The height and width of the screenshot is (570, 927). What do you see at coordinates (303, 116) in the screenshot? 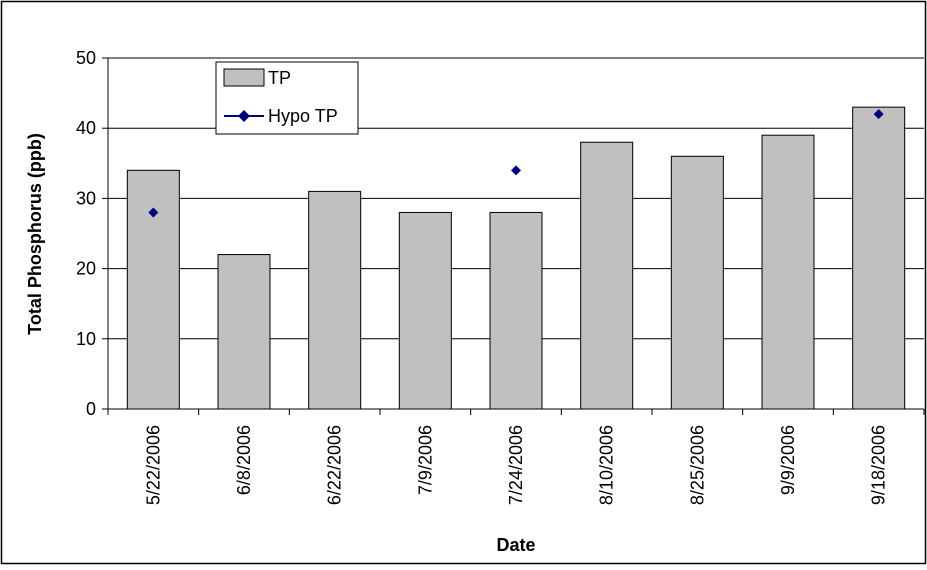
I see `legend-label-hypo-tp: Hypo TP` at bounding box center [303, 116].